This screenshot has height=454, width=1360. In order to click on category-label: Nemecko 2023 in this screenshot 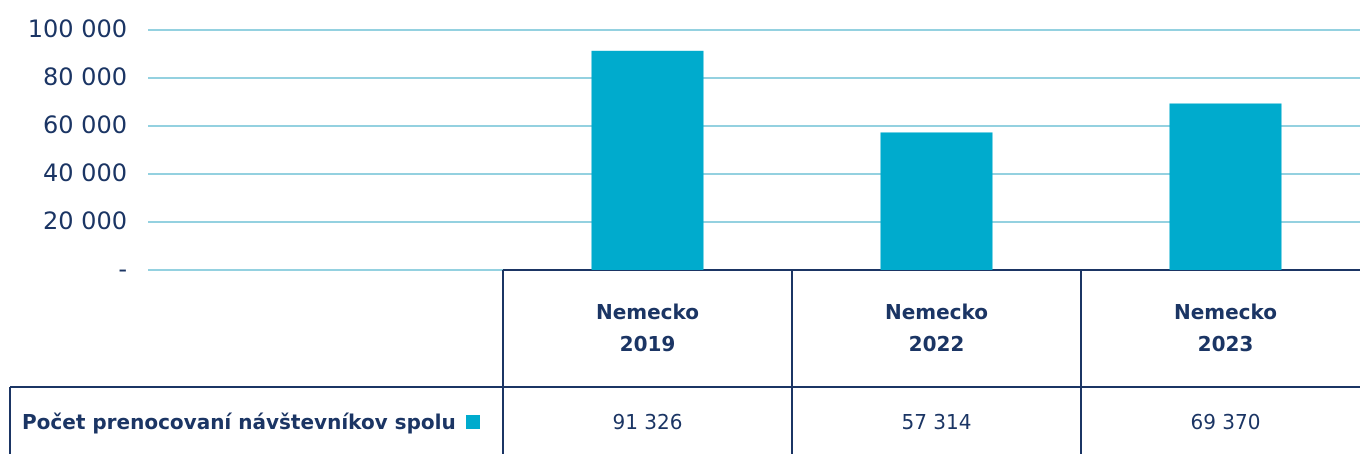, I will do `click(1225, 328)`.